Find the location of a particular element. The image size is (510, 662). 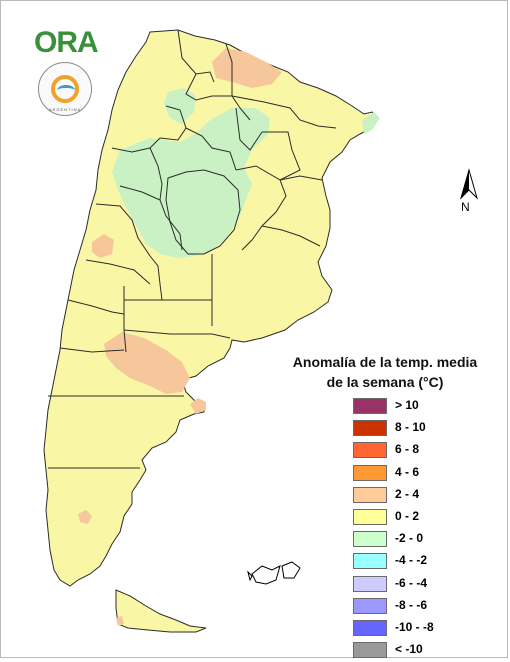

smn-logo: ARGENTINA is located at coordinates (65, 89).